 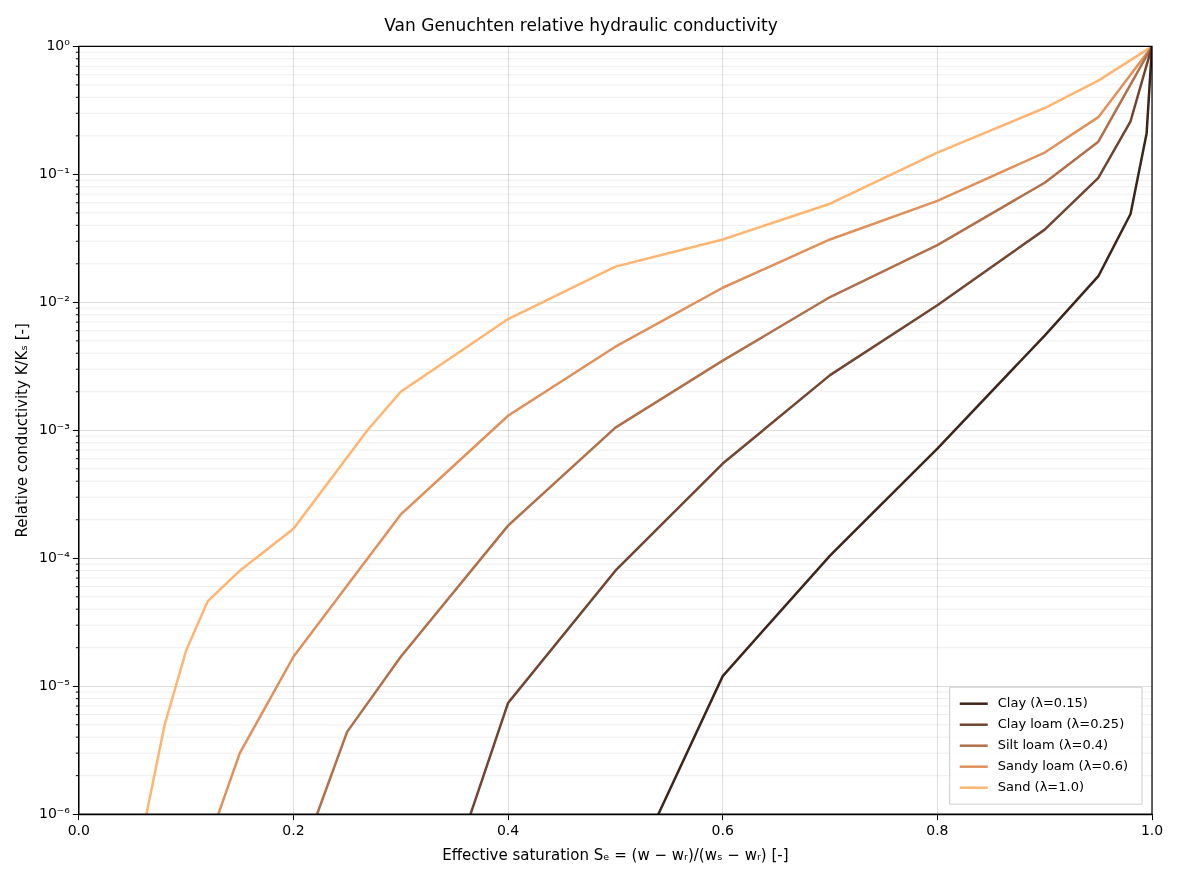 What do you see at coordinates (722, 830) in the screenshot?
I see `x-tick-label: 0.6` at bounding box center [722, 830].